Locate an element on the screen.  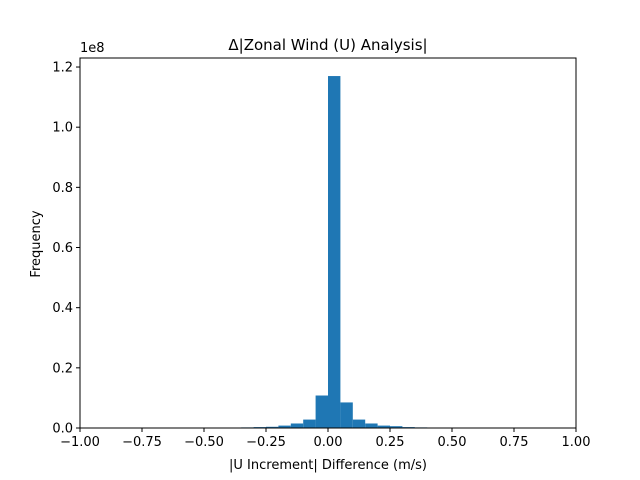
x-tick-label: 0.25 is located at coordinates (390, 442).